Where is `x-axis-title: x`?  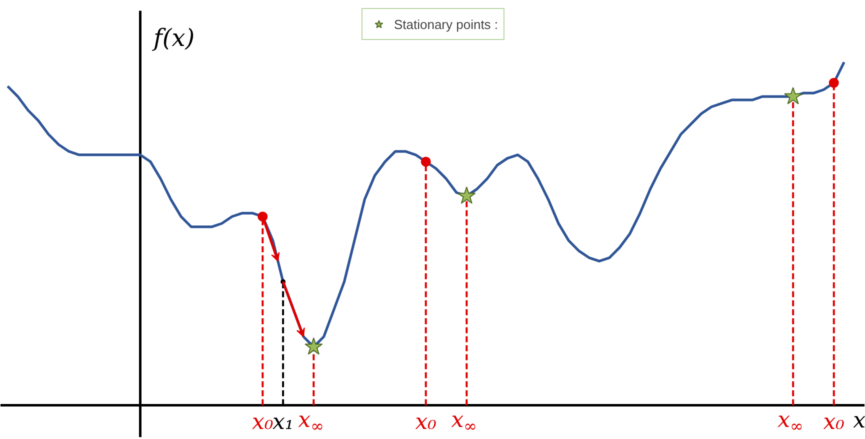 x-axis-title: x is located at coordinates (859, 421).